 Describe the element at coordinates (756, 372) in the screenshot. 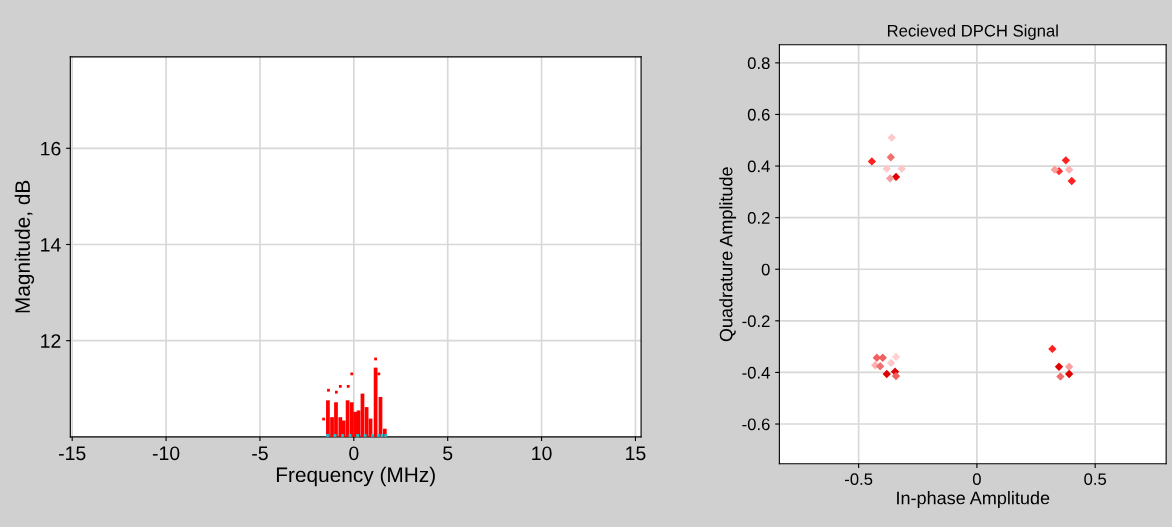

I see `y-tick-label: -0.4` at that location.